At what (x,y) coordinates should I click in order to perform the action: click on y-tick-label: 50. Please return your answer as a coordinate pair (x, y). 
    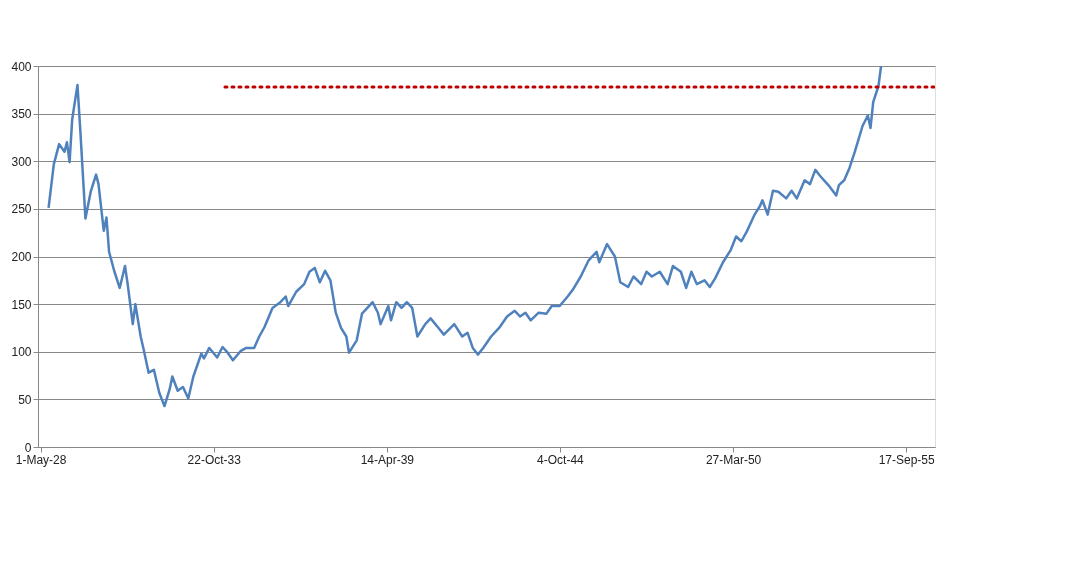
    Looking at the image, I should click on (25, 399).